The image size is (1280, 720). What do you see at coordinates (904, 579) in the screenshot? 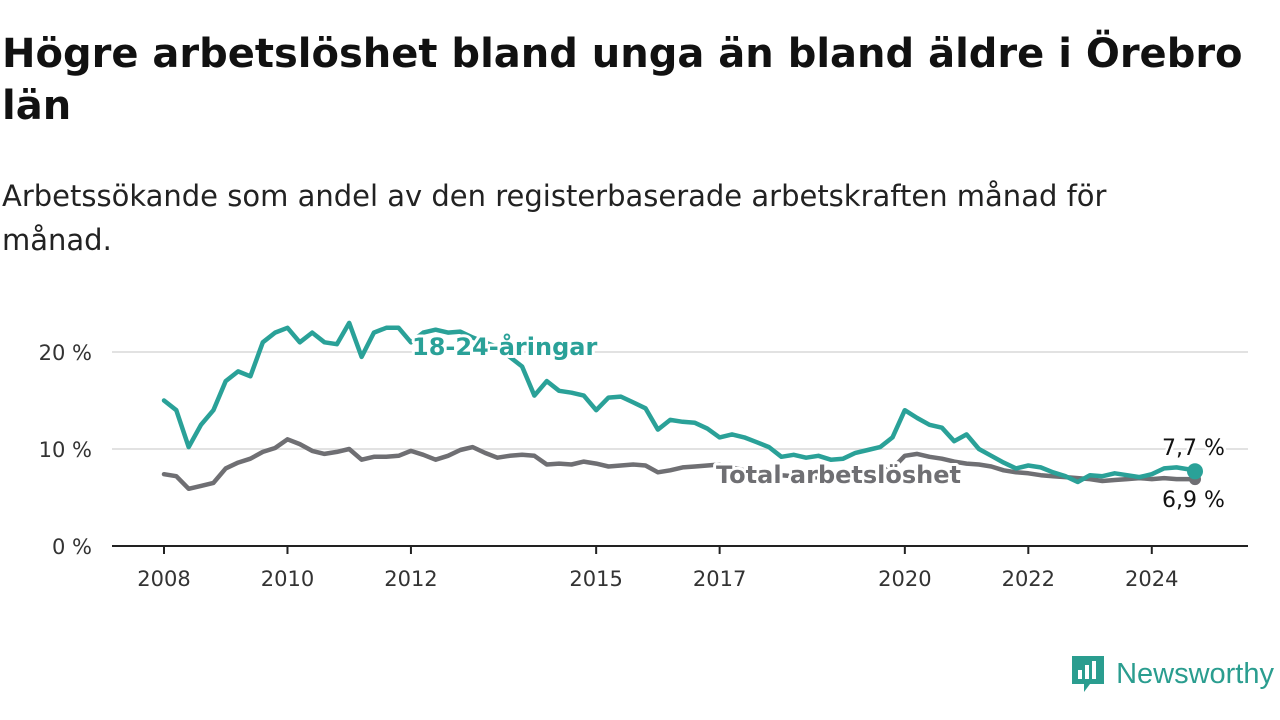
I see `x-tick-label: 2020` at bounding box center [904, 579].